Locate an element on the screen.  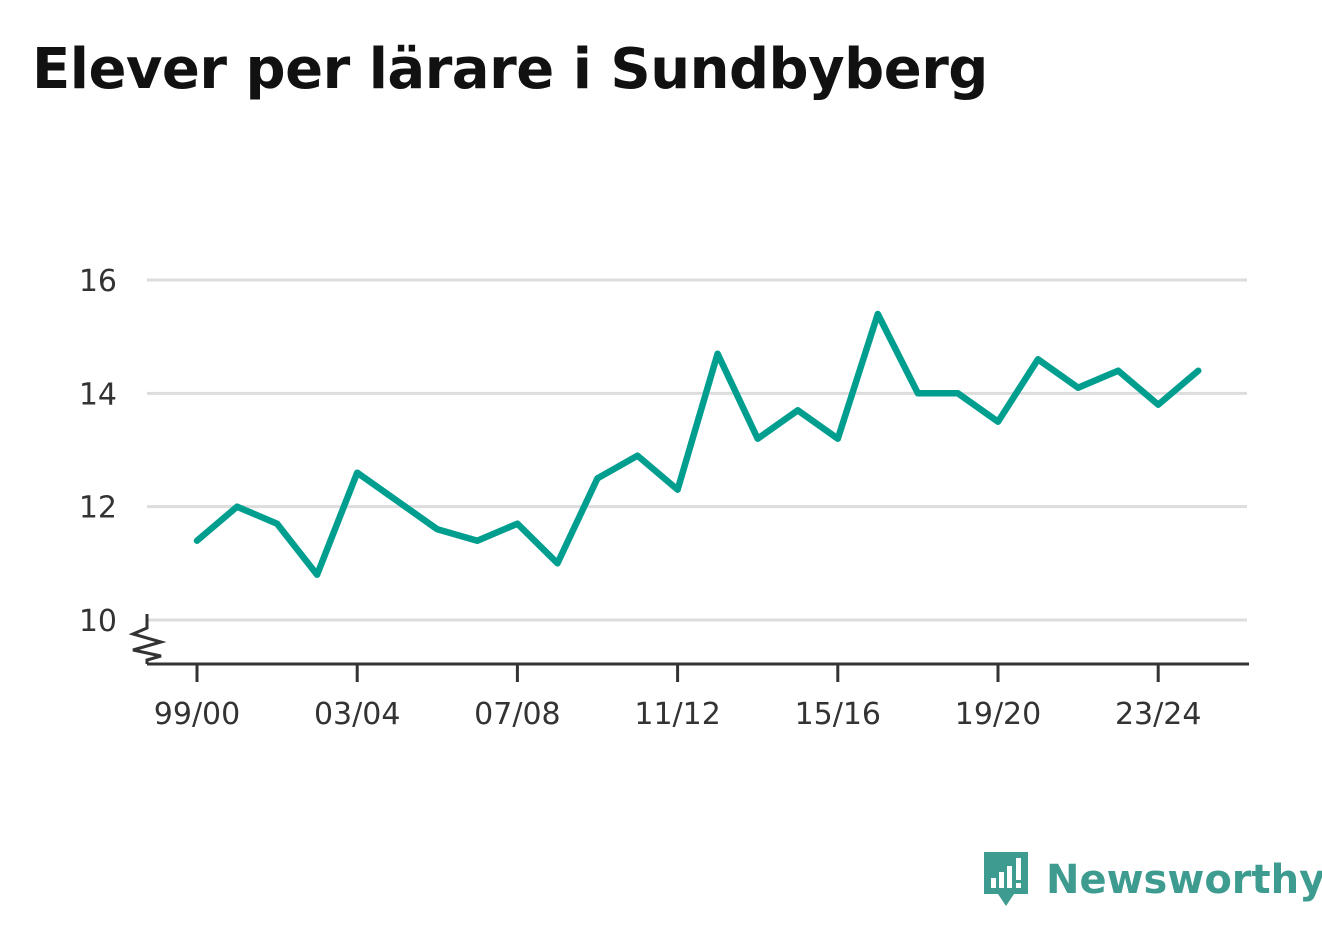
x-tick-label: 11/12 is located at coordinates (677, 714).